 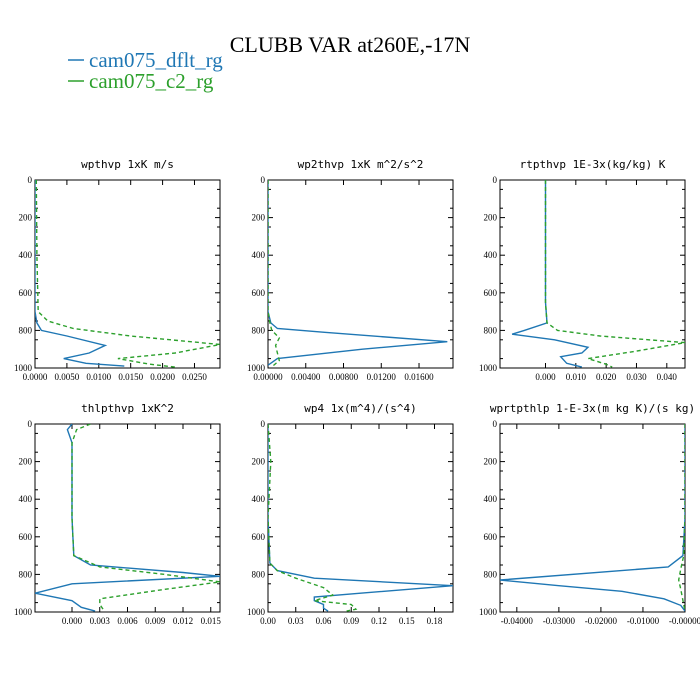 What do you see at coordinates (151, 81) in the screenshot?
I see `legend-label-c2: cam075_c2_rg` at bounding box center [151, 81].